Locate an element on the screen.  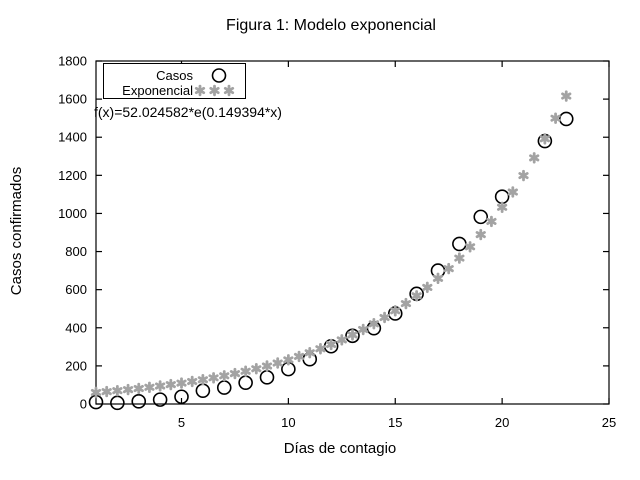
y-axis-label: Casos confirmados is located at coordinates (16, 231).